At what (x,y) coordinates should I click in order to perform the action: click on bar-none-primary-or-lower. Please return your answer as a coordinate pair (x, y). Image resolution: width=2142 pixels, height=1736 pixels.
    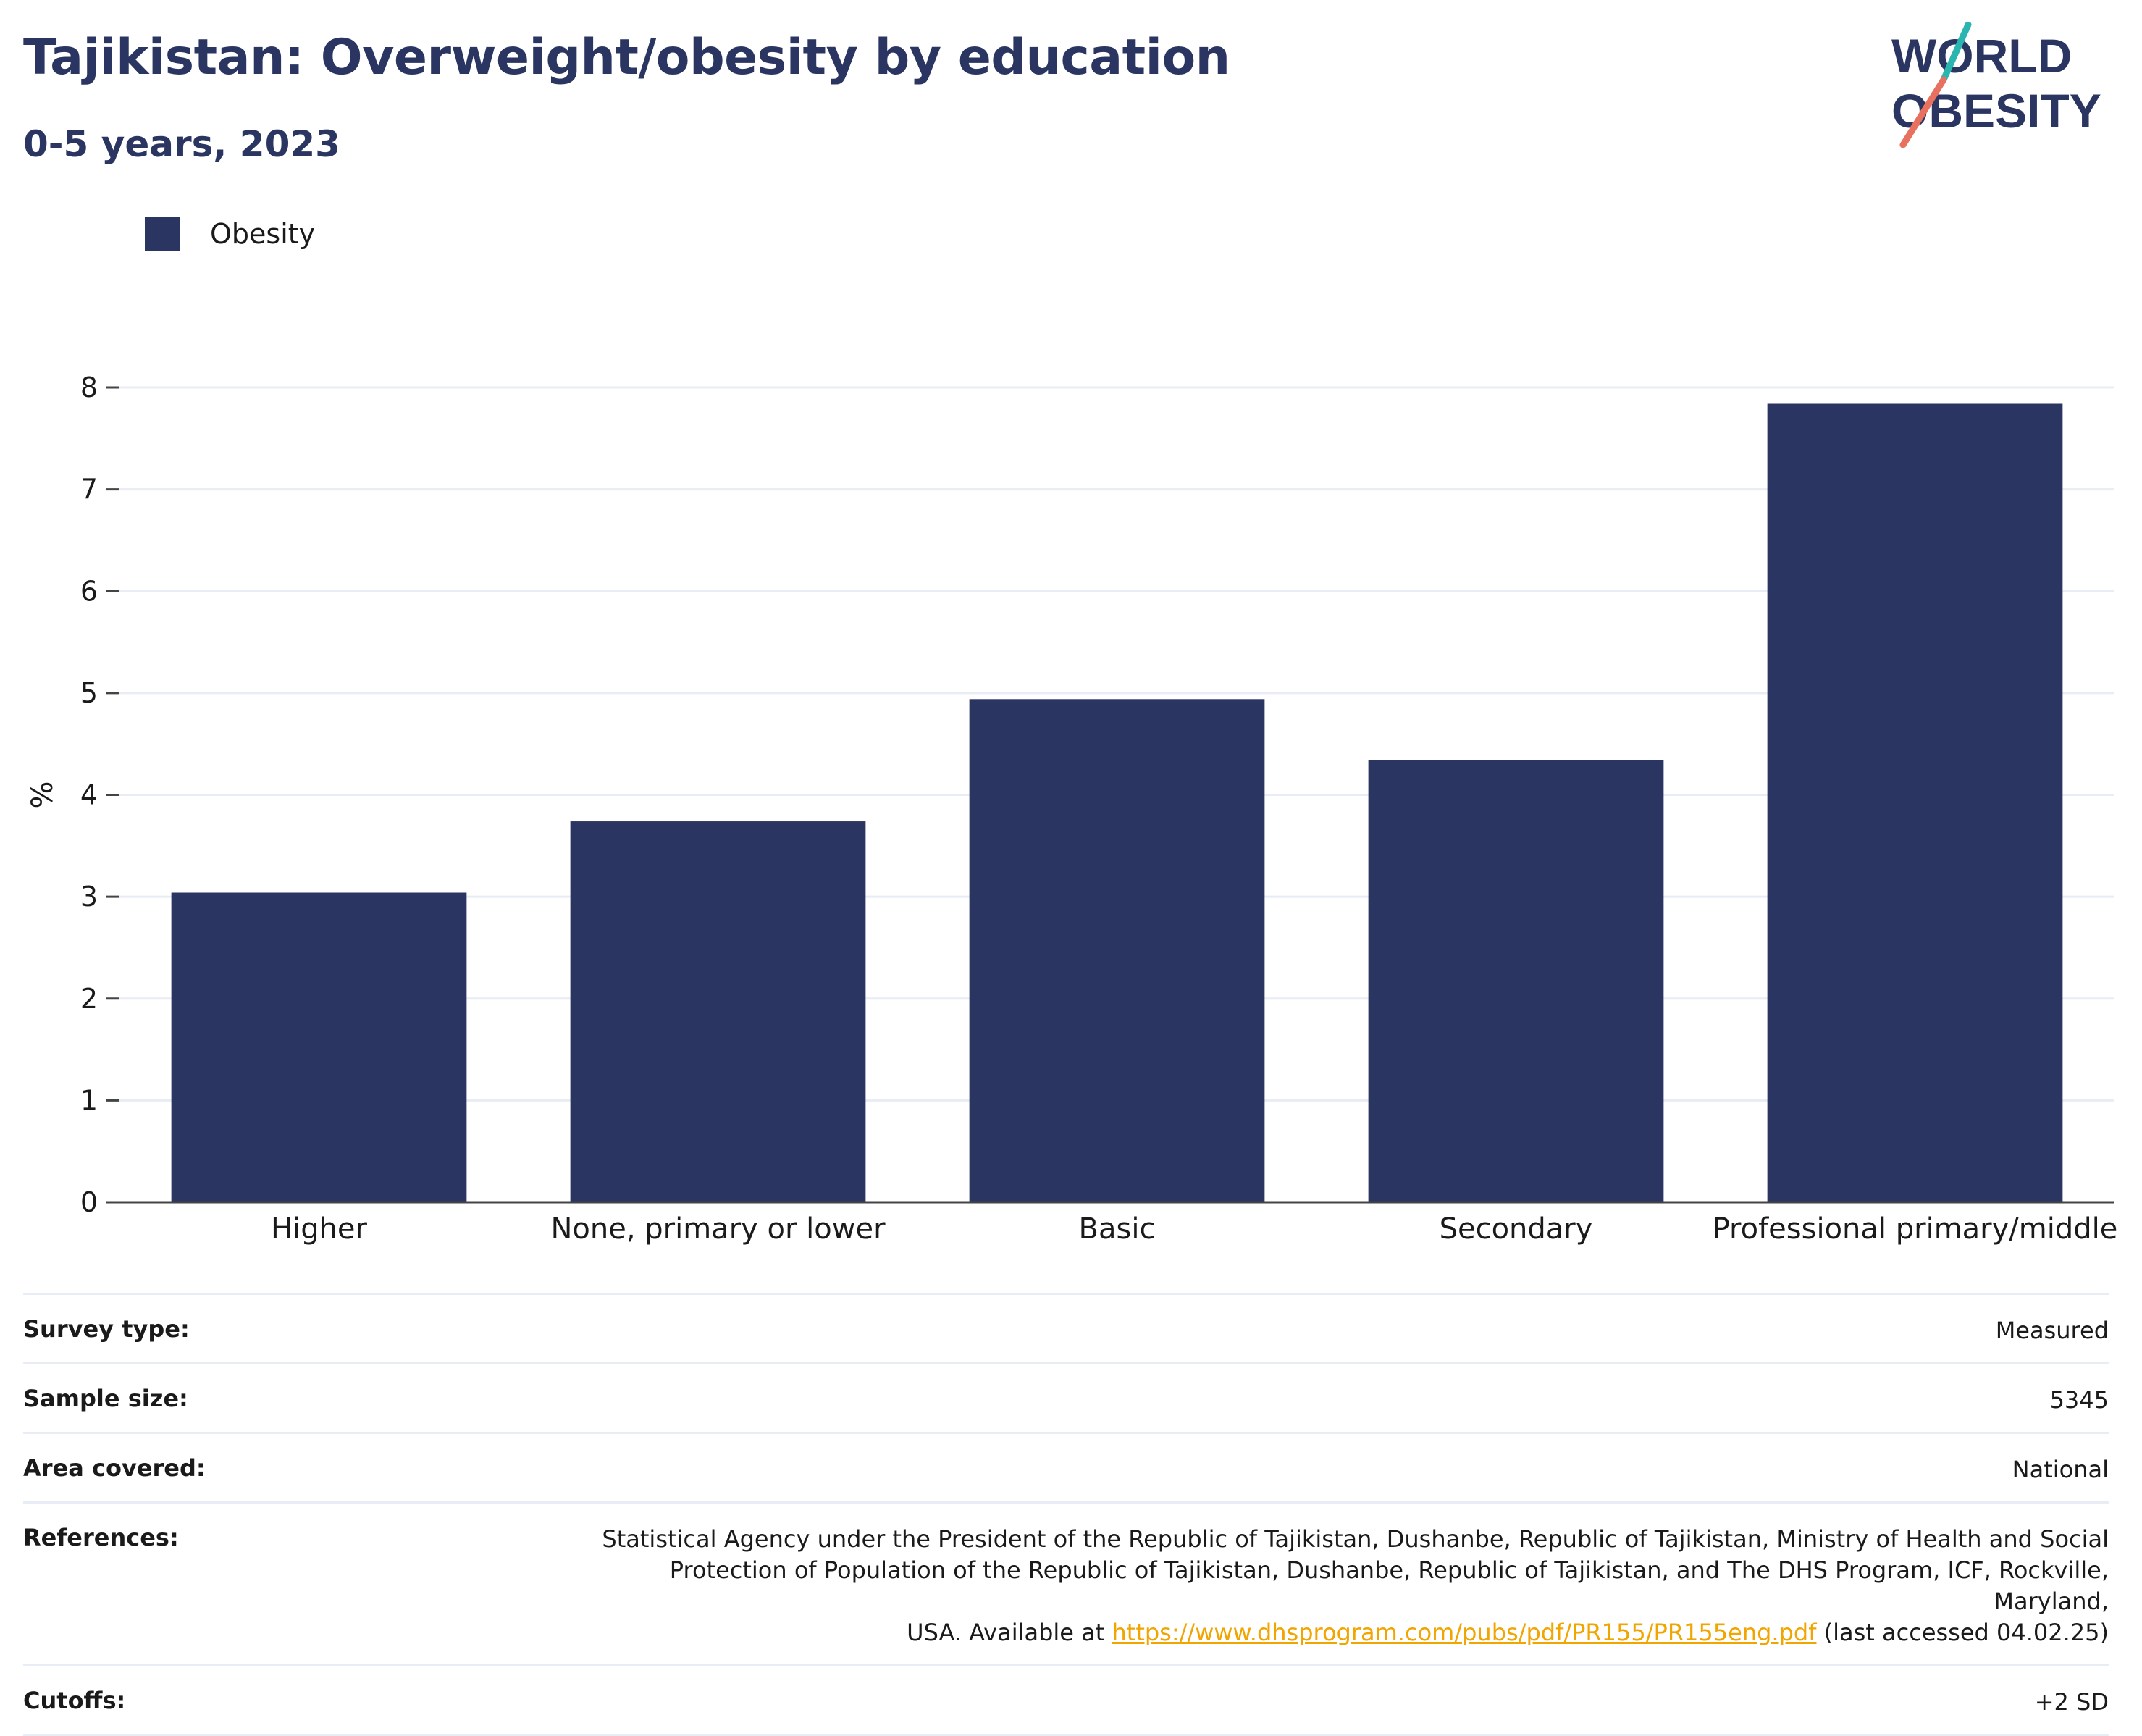
    Looking at the image, I should click on (718, 1012).